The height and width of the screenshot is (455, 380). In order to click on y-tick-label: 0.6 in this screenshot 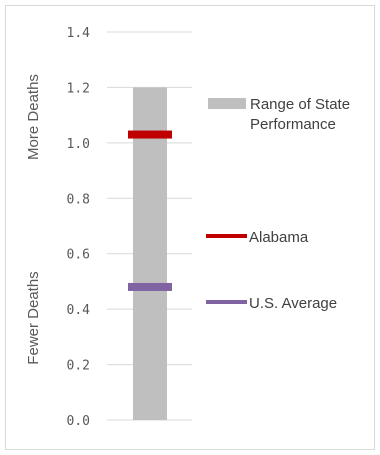, I will do `click(78, 255)`.